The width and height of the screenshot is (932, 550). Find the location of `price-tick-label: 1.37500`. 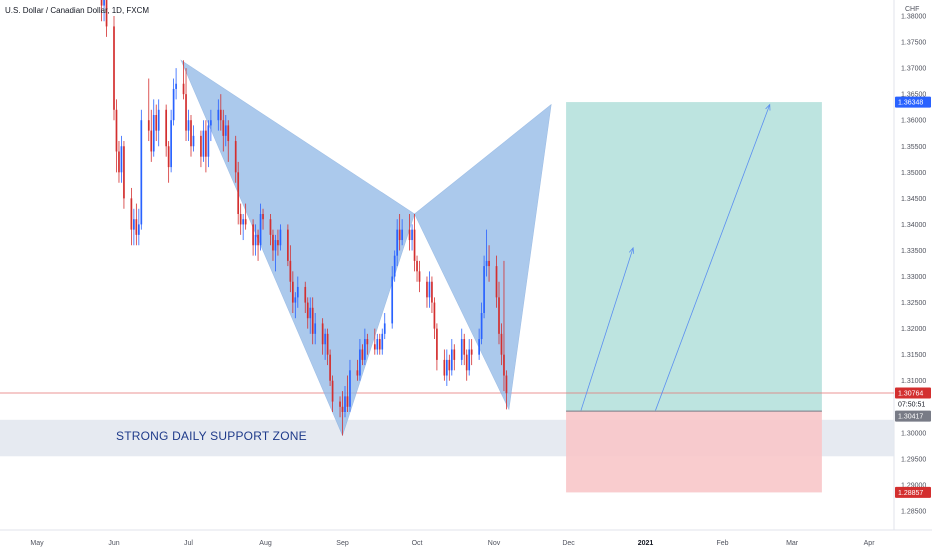

price-tick-label: 1.37500 is located at coordinates (913, 43).